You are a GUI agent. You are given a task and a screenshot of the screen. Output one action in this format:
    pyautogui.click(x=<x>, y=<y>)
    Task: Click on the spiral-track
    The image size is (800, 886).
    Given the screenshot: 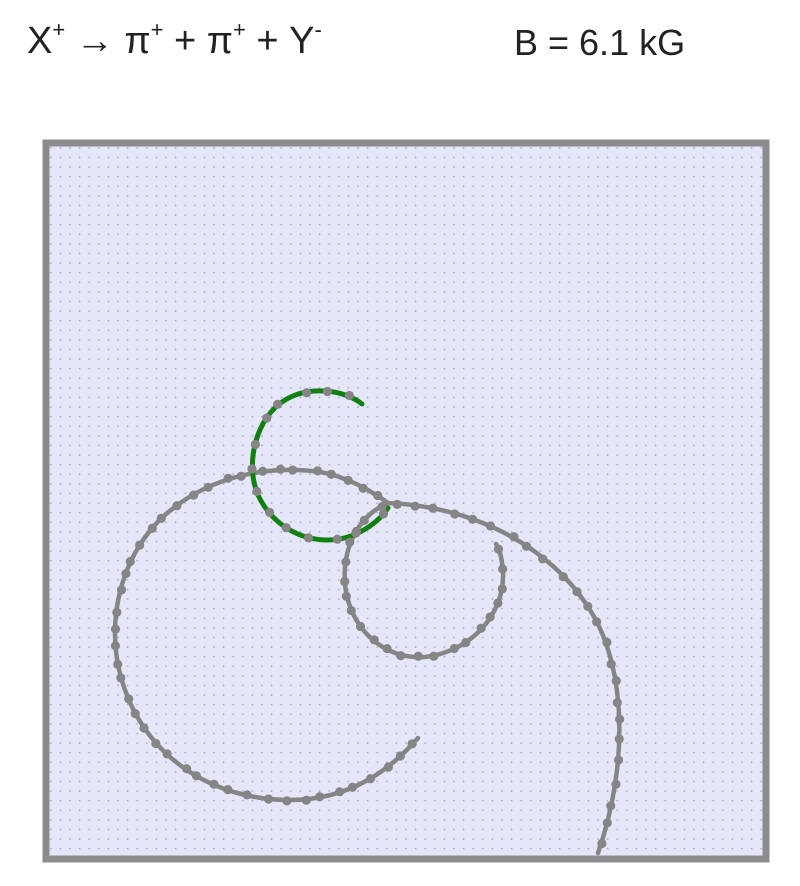 What is the action you would take?
    pyautogui.click(x=266, y=635)
    